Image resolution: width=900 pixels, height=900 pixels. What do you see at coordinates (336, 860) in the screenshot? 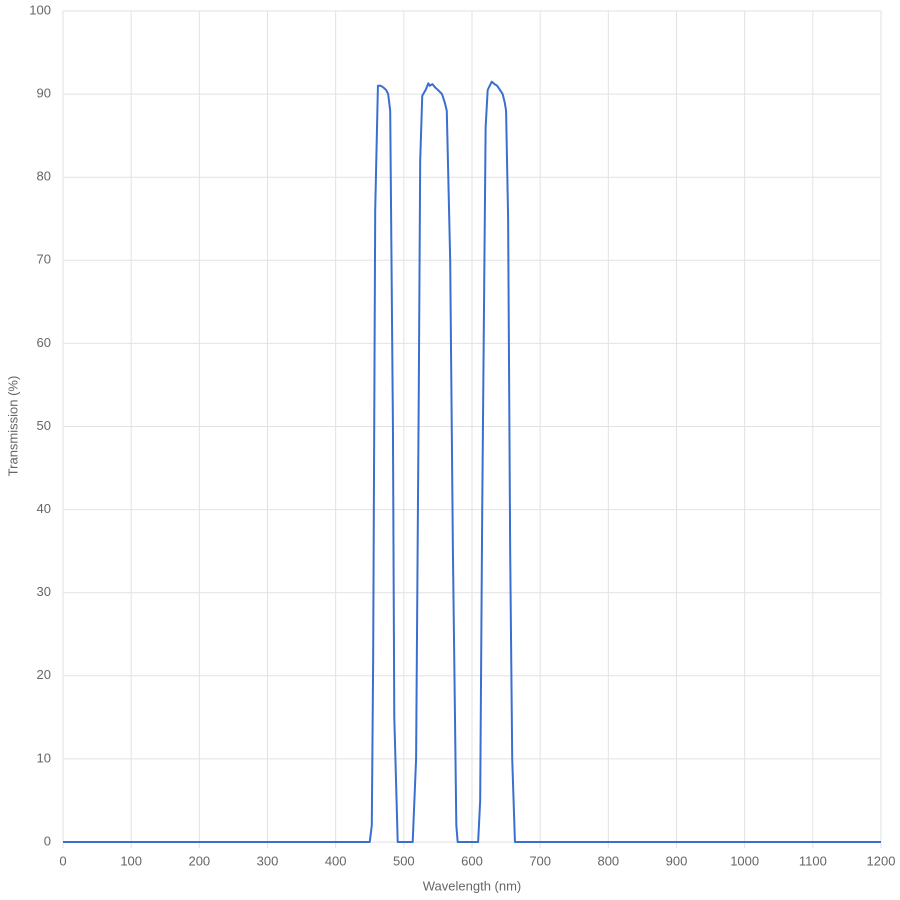
I see `x-tick-label: 400` at bounding box center [336, 860].